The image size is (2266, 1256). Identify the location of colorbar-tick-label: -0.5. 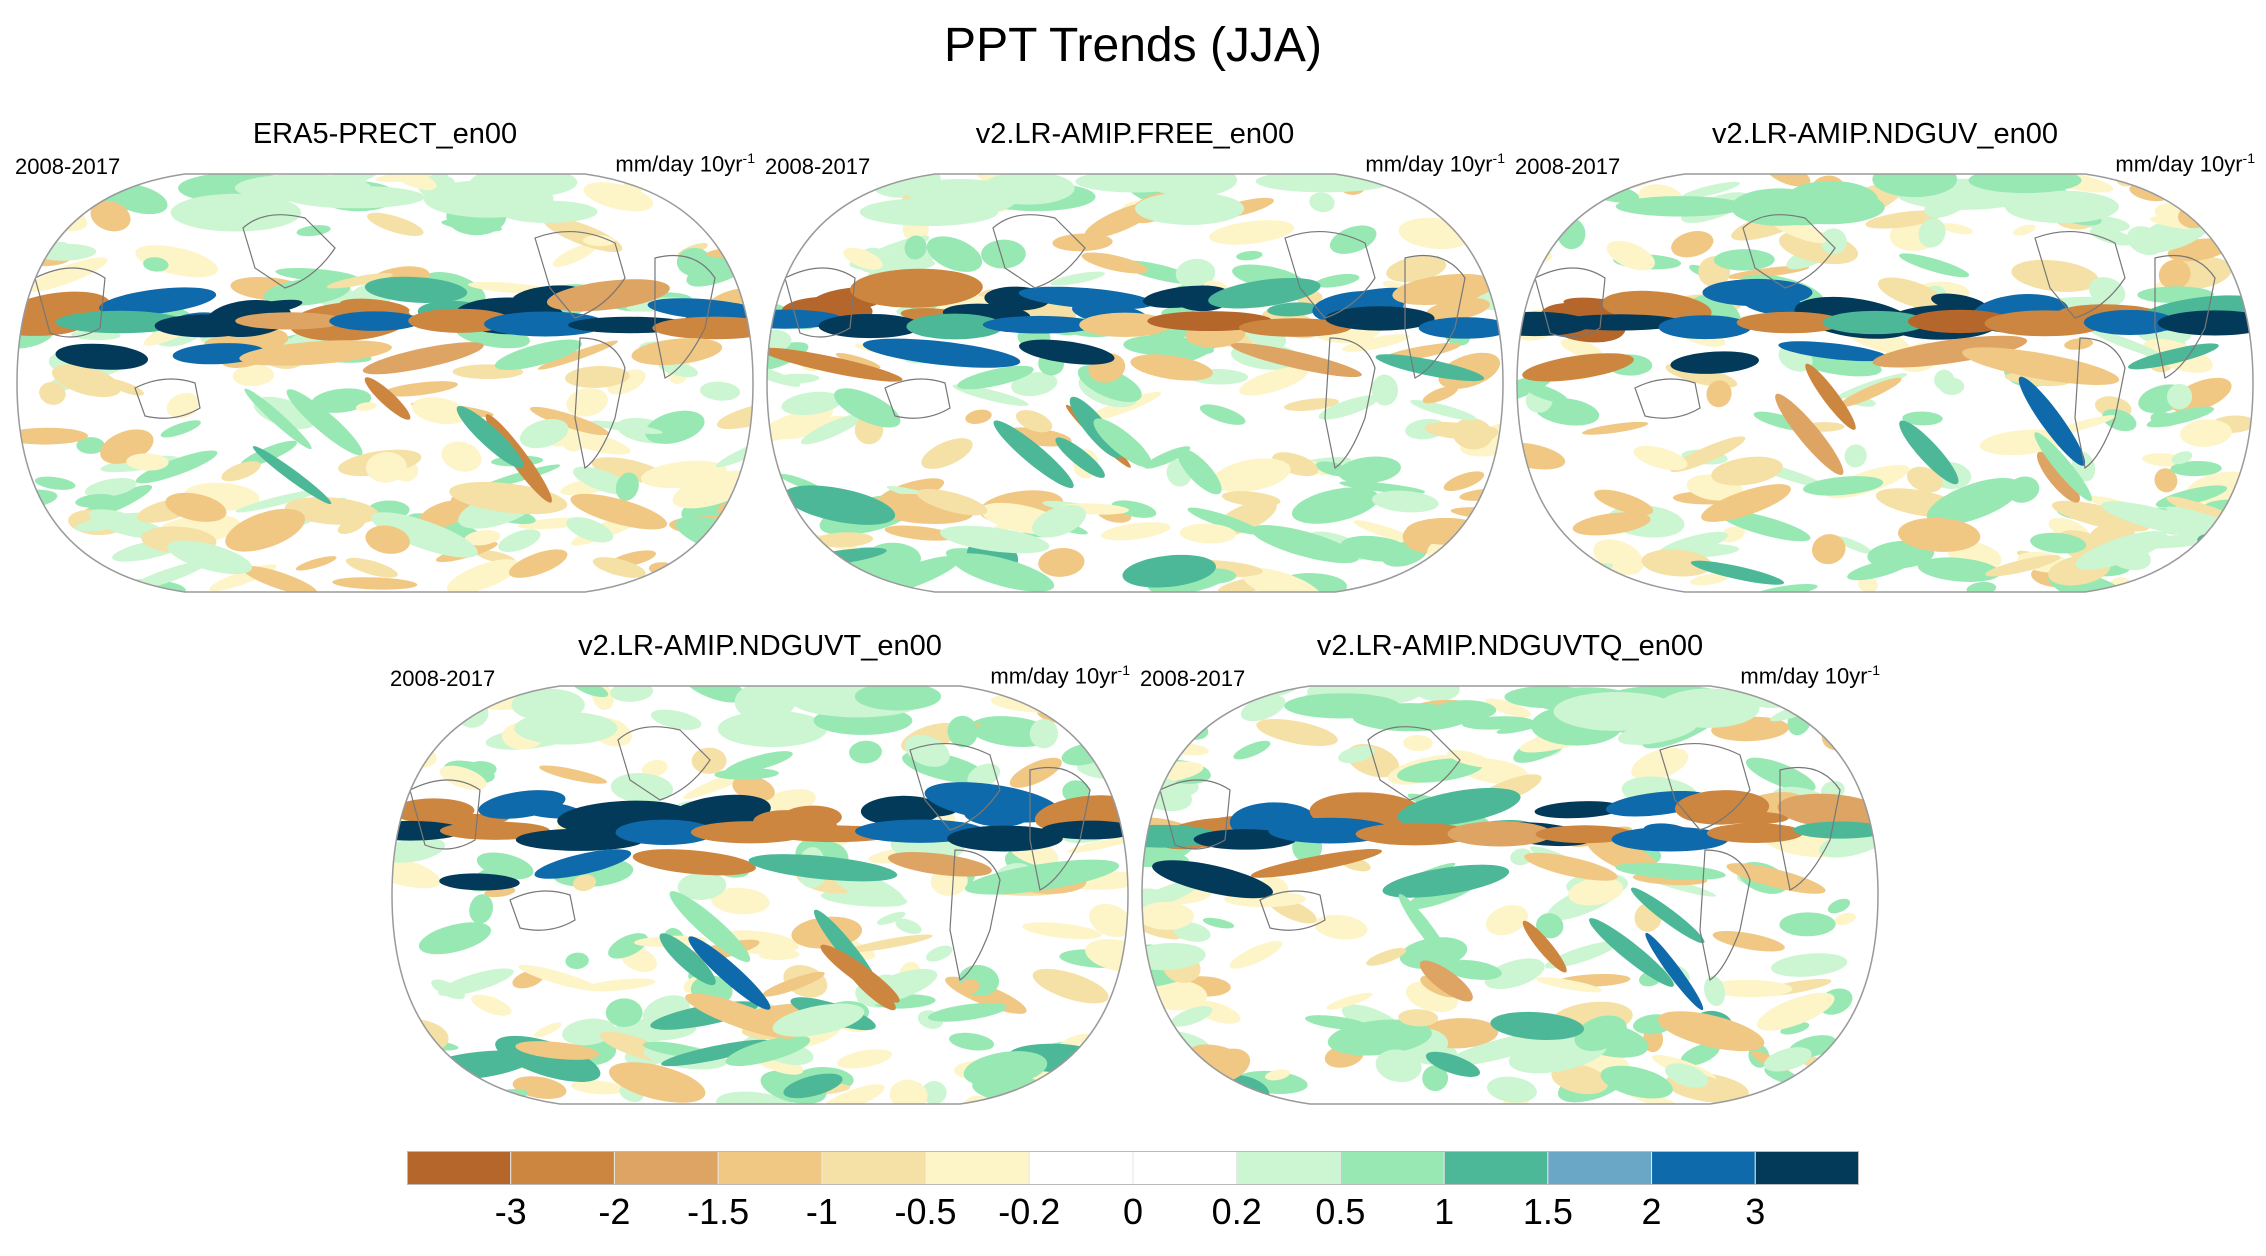
(925, 1211).